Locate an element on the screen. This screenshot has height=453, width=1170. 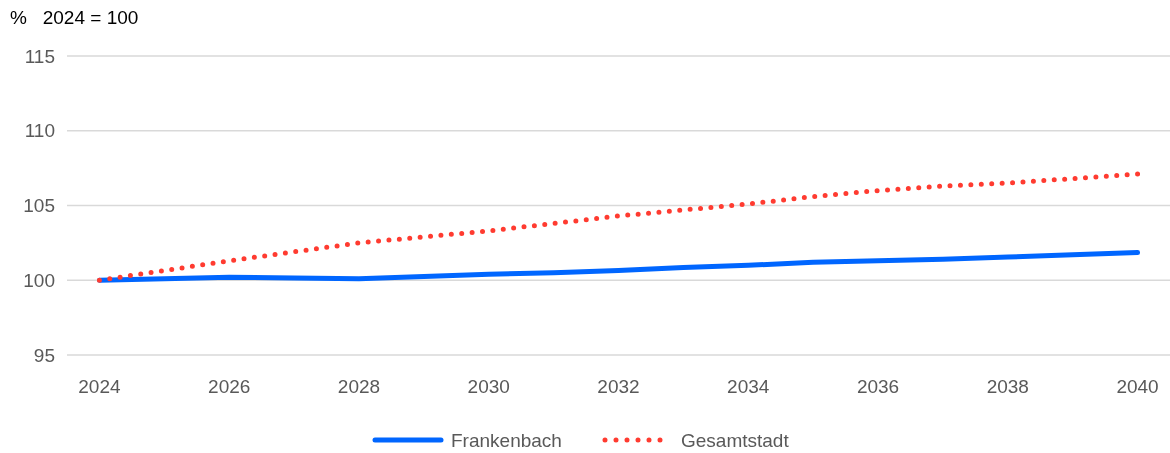
y-tick-label: 100 is located at coordinates (39, 280).